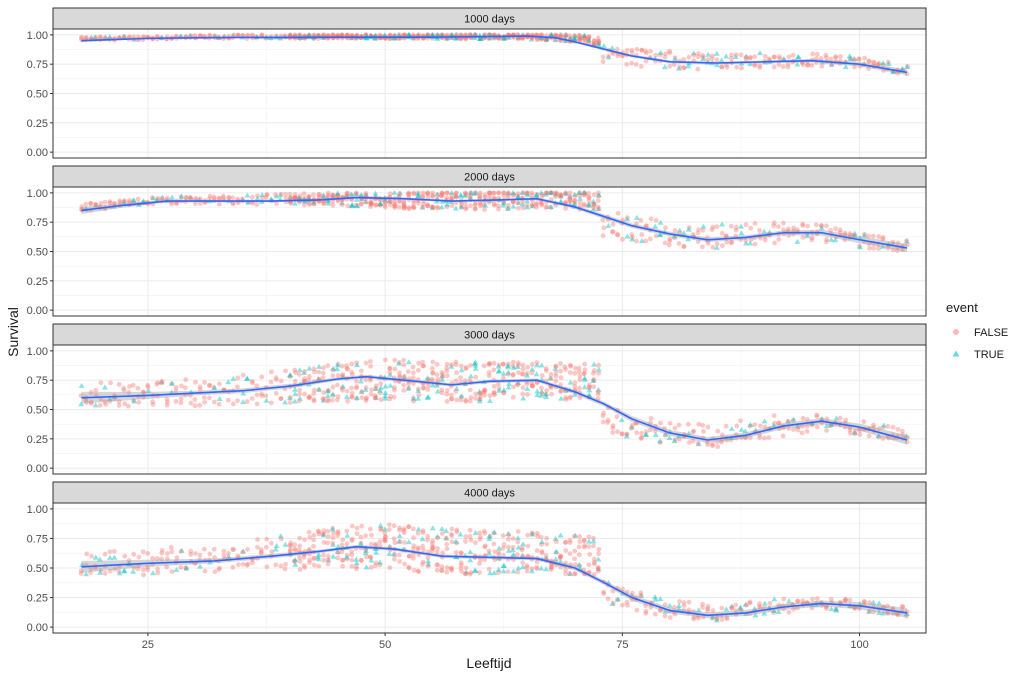 This screenshot has height=676, width=1024. What do you see at coordinates (37, 65) in the screenshot?
I see `y-tick-label: 0.75` at bounding box center [37, 65].